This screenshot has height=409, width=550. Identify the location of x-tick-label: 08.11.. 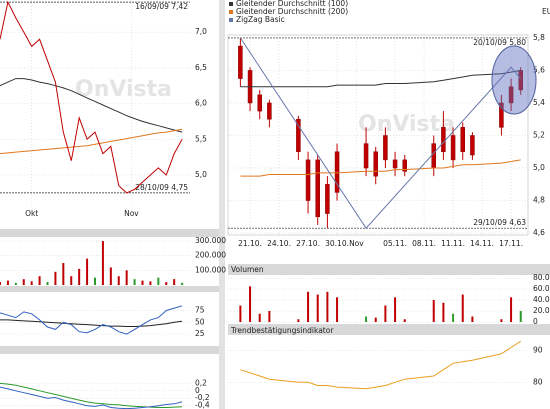
(424, 243).